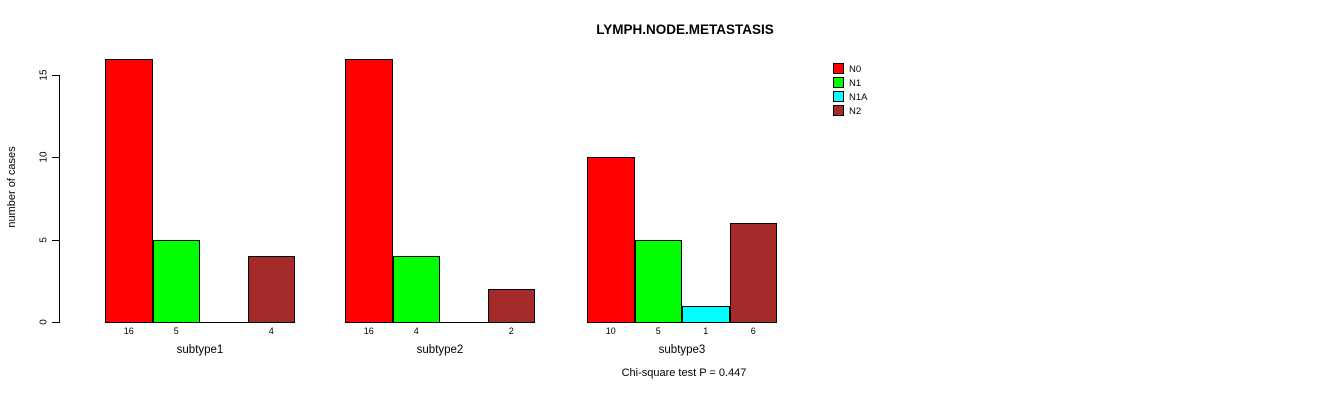 The image size is (1340, 400). I want to click on bar-subtype1-N0, so click(129, 190).